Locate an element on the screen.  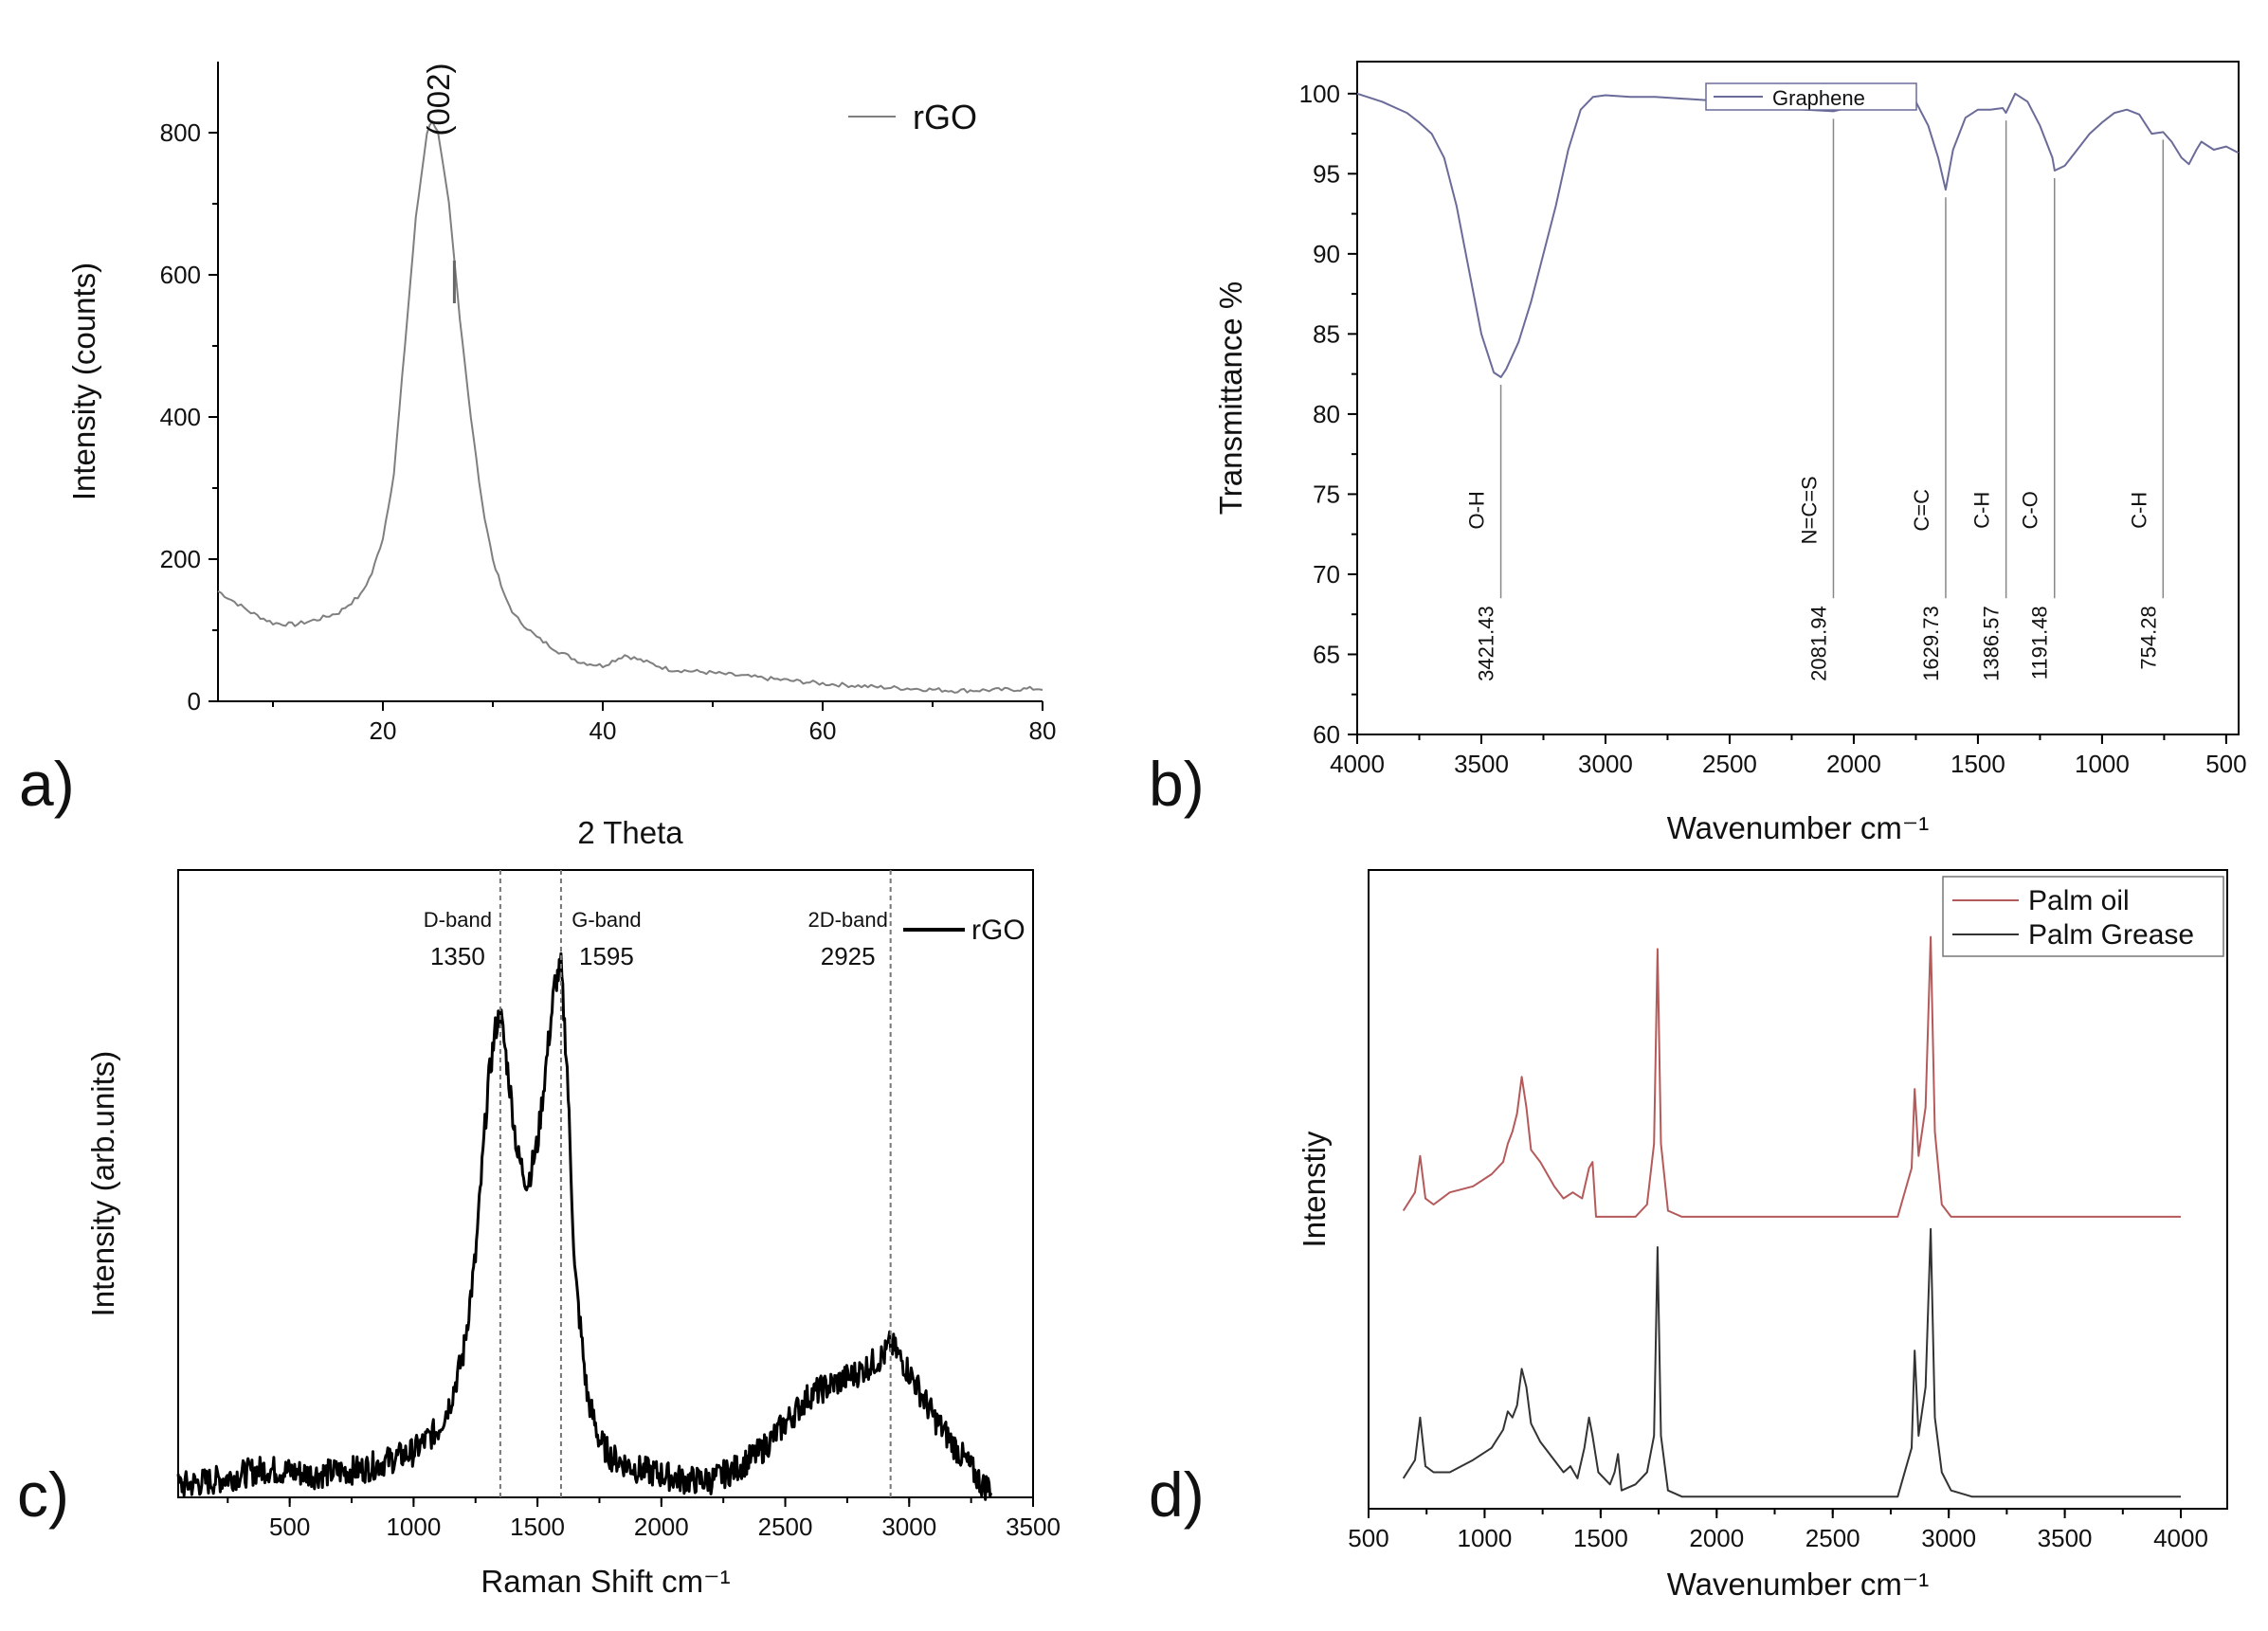
peak-value-label: 1386.57 is located at coordinates (1992, 643).